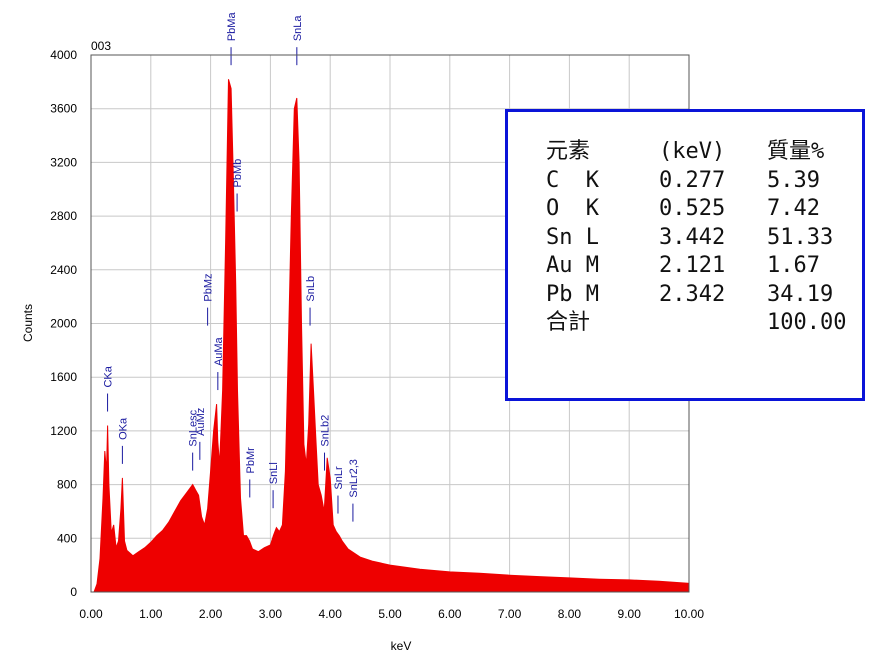 The width and height of the screenshot is (871, 659). I want to click on x-tick-label: 7.00, so click(510, 614).